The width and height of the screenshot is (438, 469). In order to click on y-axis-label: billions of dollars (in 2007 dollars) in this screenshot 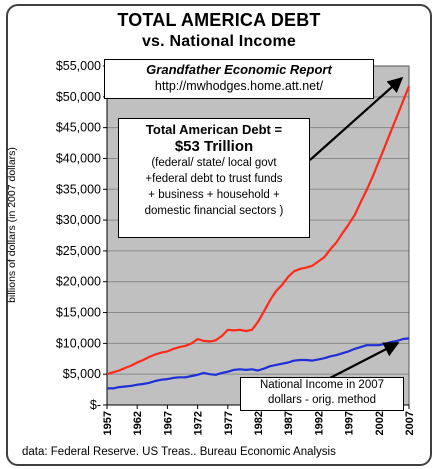, I will do `click(12, 225)`.